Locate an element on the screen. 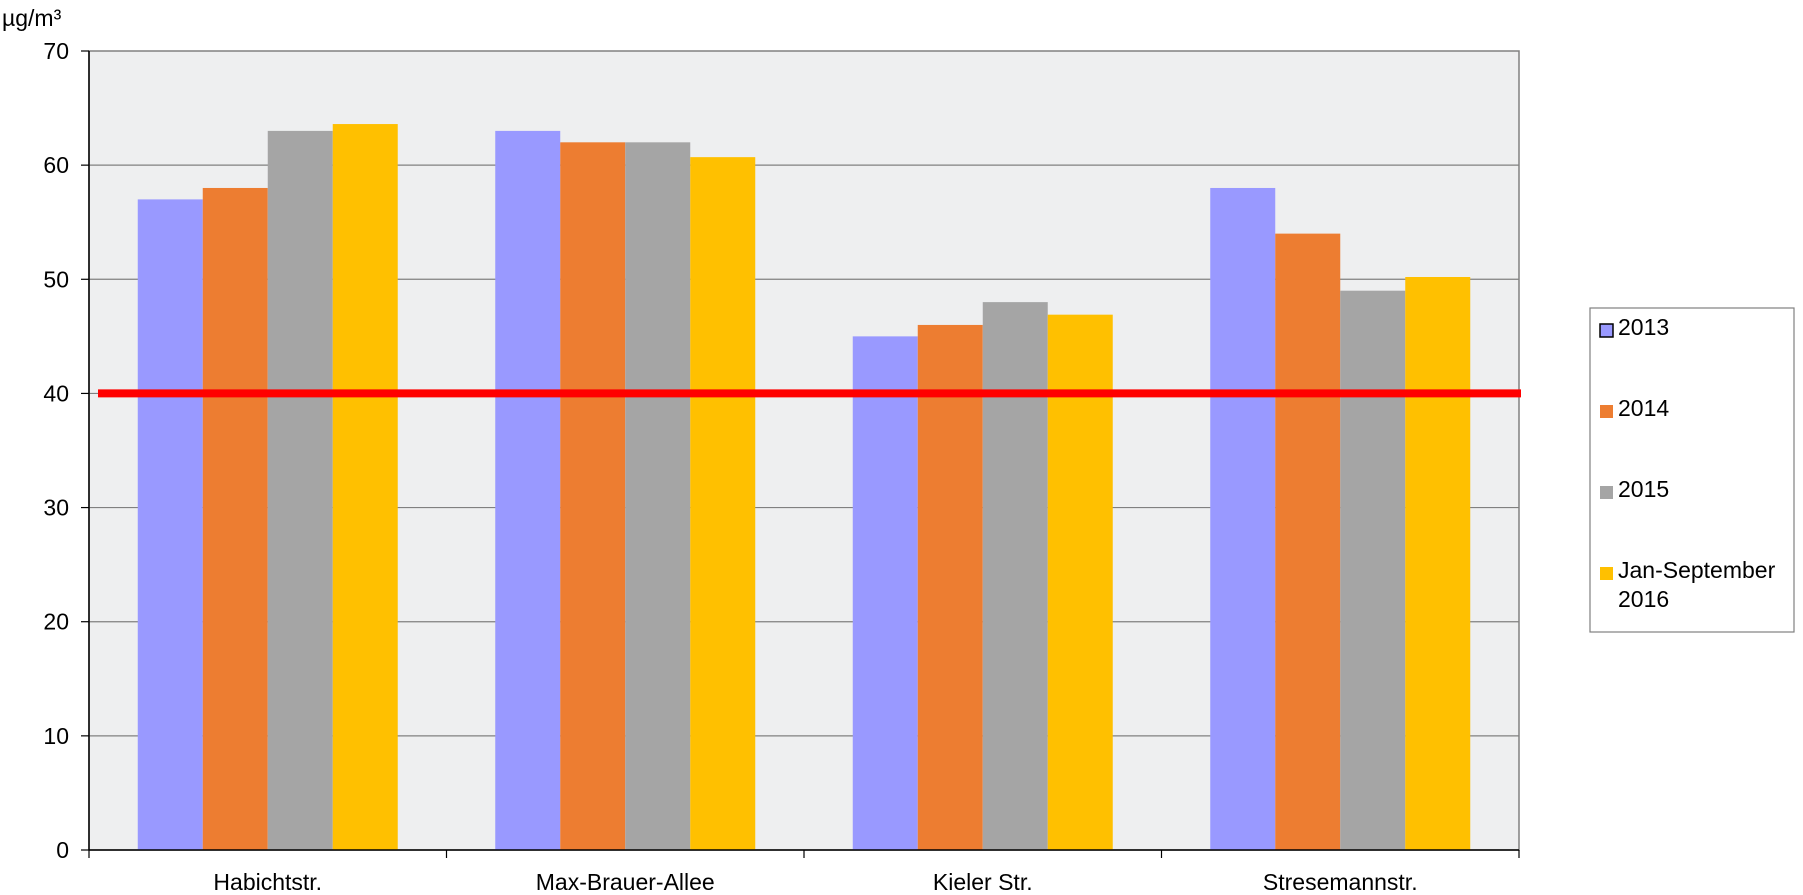 The height and width of the screenshot is (895, 1803). y-axis: 0 10 20 30 40 50 60 70 is located at coordinates (66, 450).